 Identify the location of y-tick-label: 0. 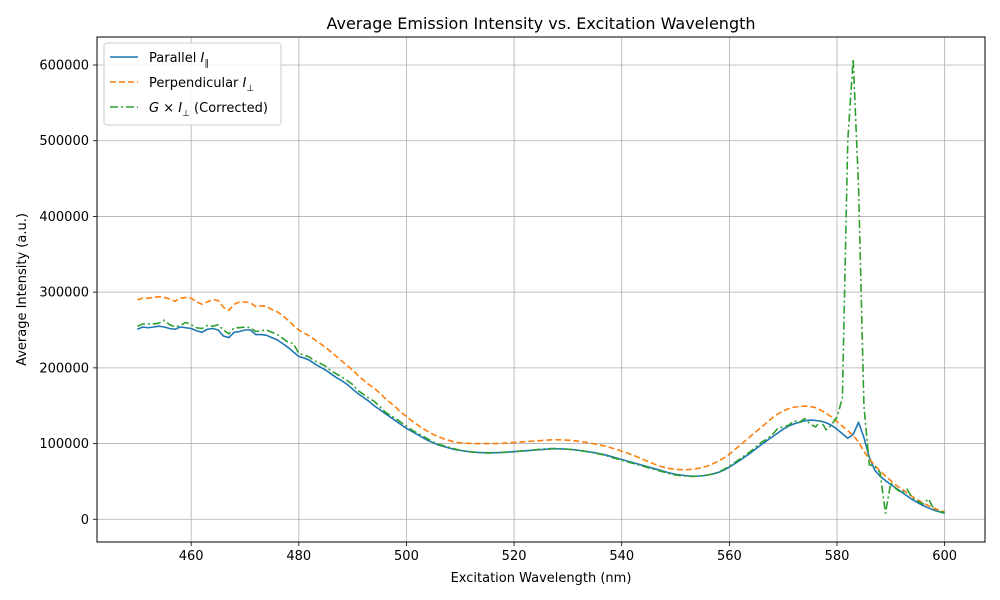
(85, 520).